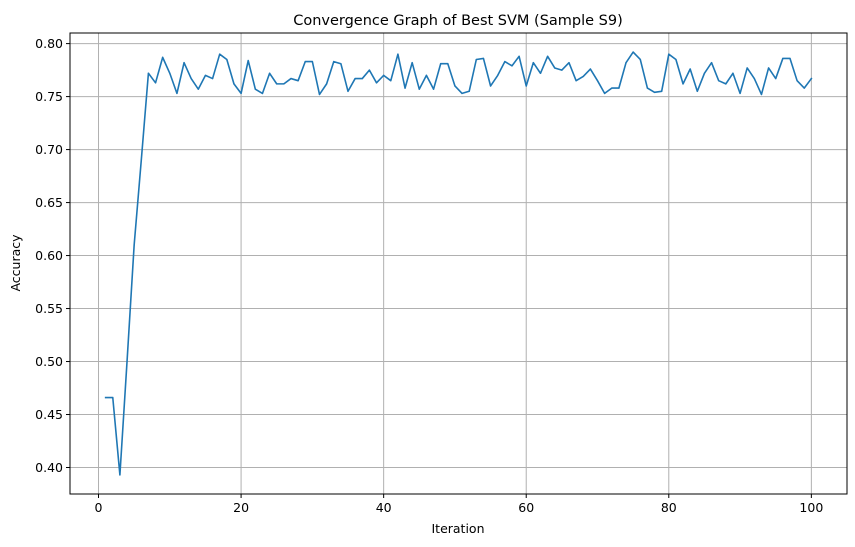  Describe the element at coordinates (49, 255) in the screenshot. I see `y-tick-label: 0.60` at that location.